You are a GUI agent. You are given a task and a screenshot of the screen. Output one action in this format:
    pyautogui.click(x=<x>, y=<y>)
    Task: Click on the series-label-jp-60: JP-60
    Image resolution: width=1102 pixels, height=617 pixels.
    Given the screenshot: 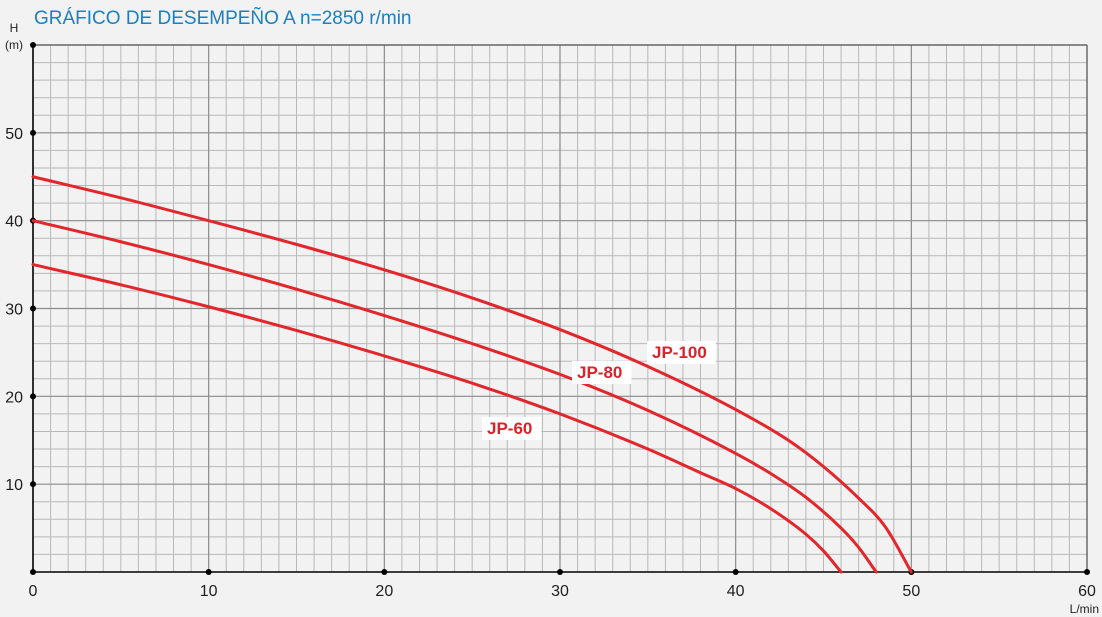 What is the action you would take?
    pyautogui.click(x=512, y=428)
    